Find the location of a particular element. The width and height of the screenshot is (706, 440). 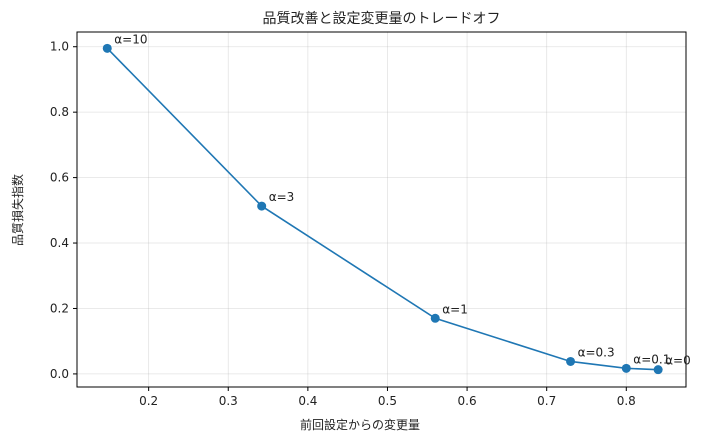

point-annotation: α=3 is located at coordinates (282, 197).